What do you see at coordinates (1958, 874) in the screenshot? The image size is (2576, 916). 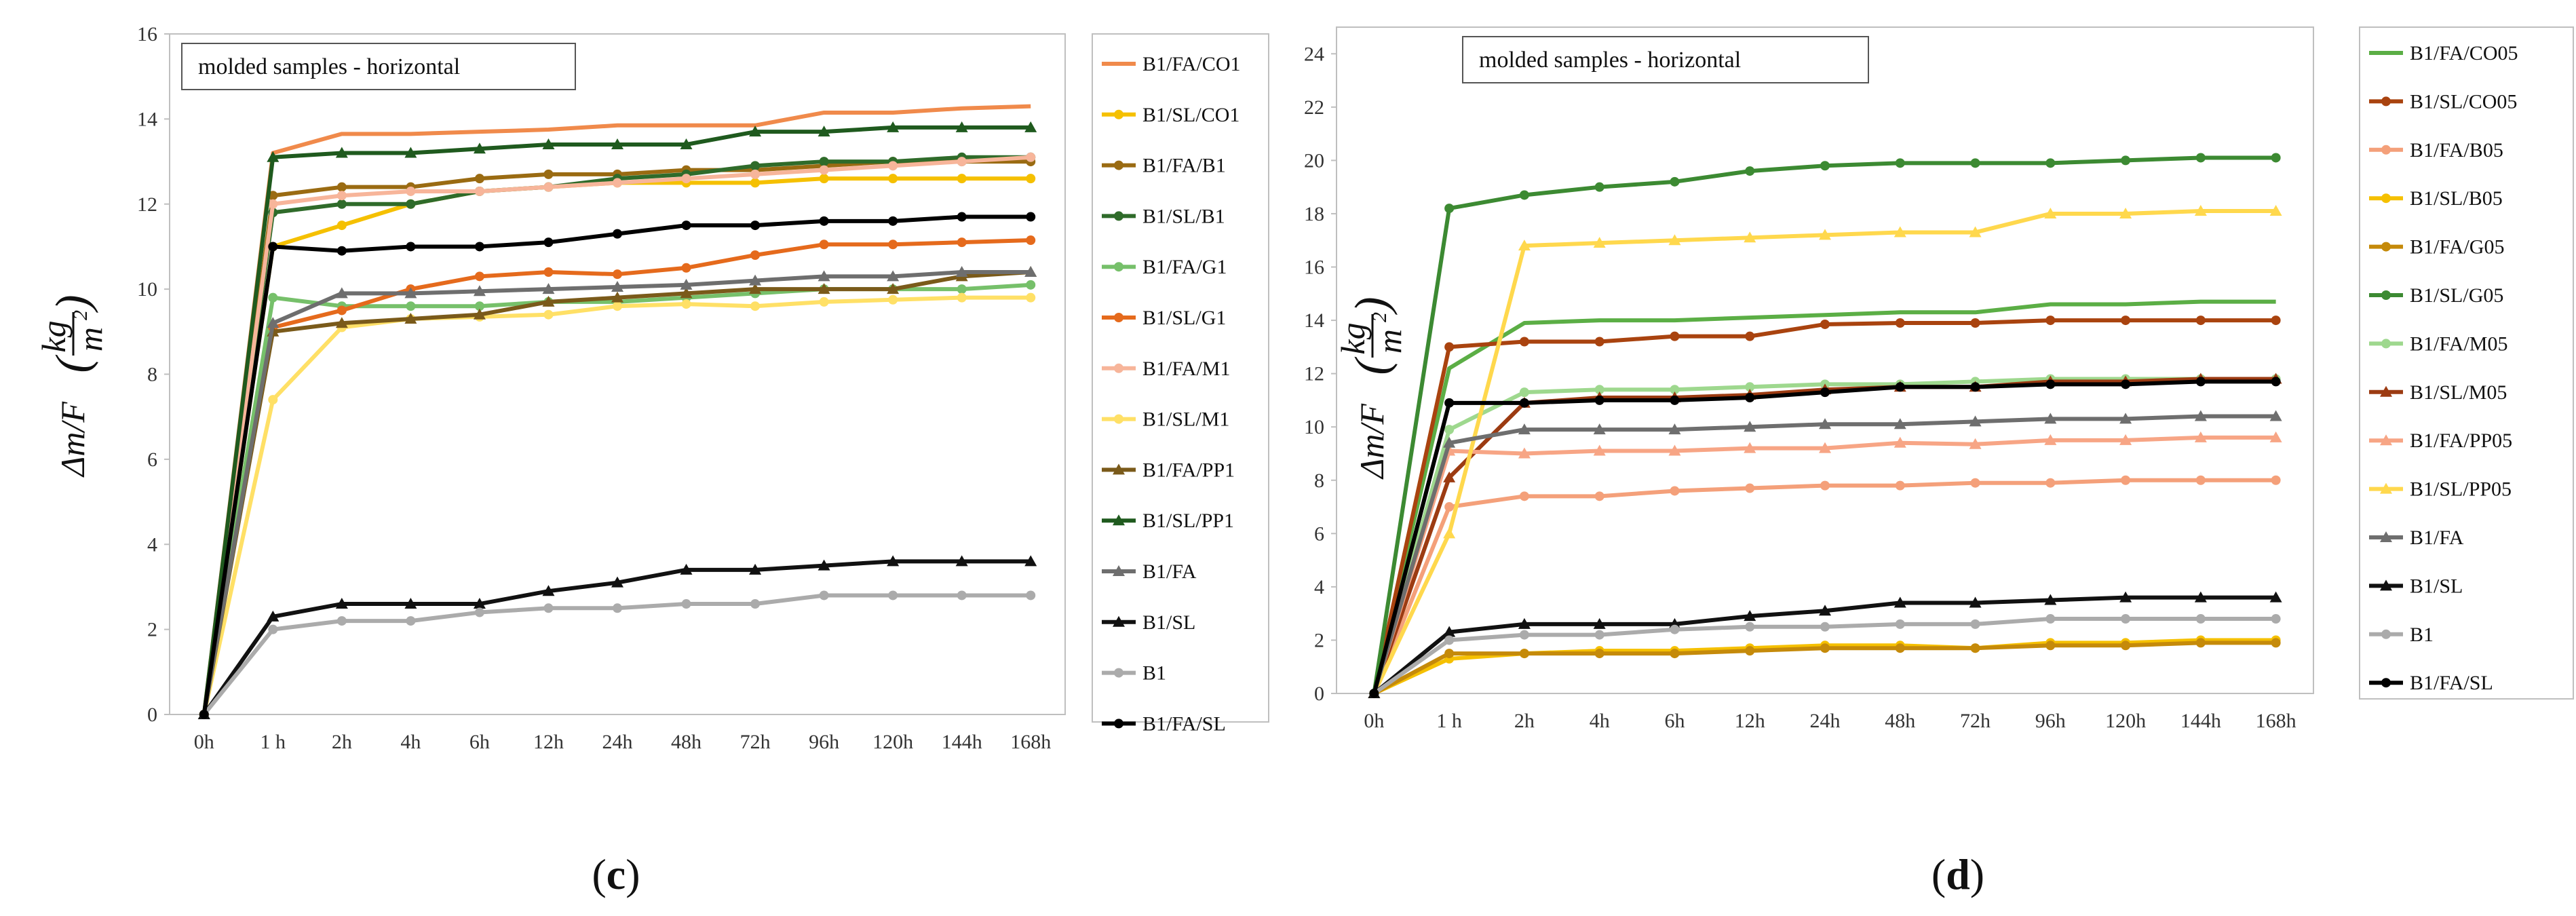 I see `panel-label-part: d` at bounding box center [1958, 874].